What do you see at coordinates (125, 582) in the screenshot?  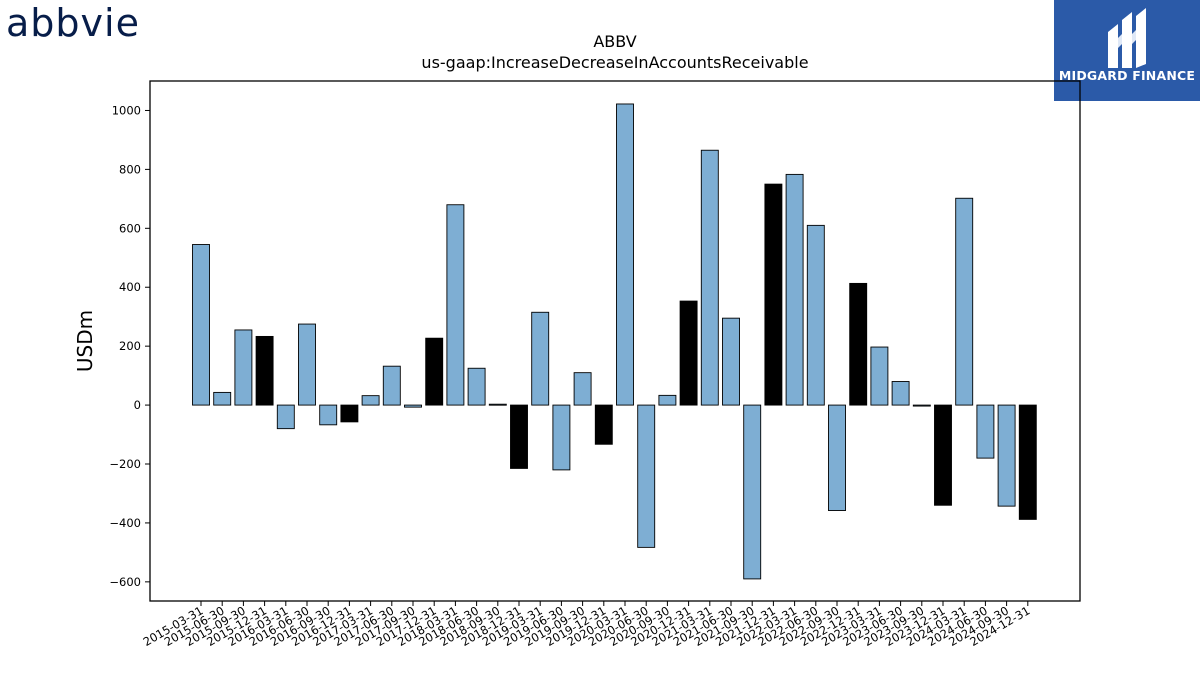 I see `y-tick-label: −600` at bounding box center [125, 582].